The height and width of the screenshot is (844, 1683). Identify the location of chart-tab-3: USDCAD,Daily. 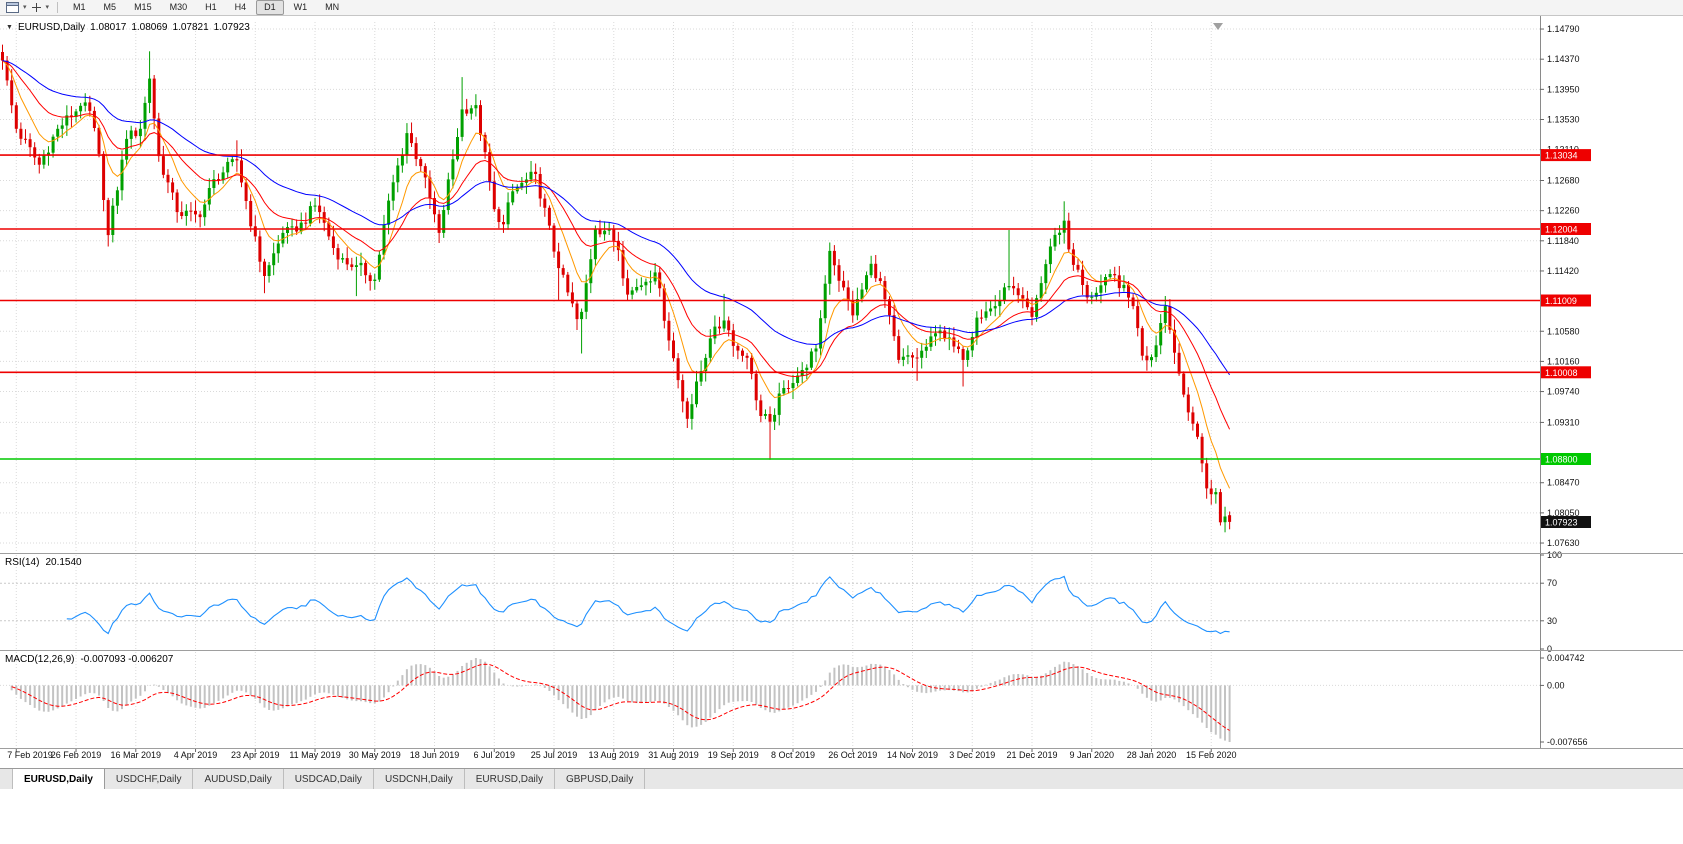
(329, 779).